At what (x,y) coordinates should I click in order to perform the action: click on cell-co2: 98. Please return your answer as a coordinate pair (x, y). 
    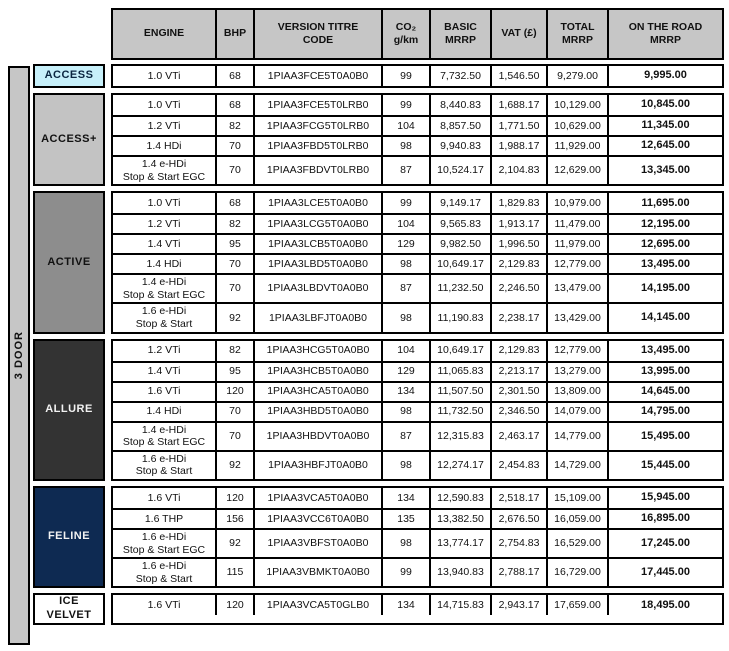
    Looking at the image, I should click on (407, 146).